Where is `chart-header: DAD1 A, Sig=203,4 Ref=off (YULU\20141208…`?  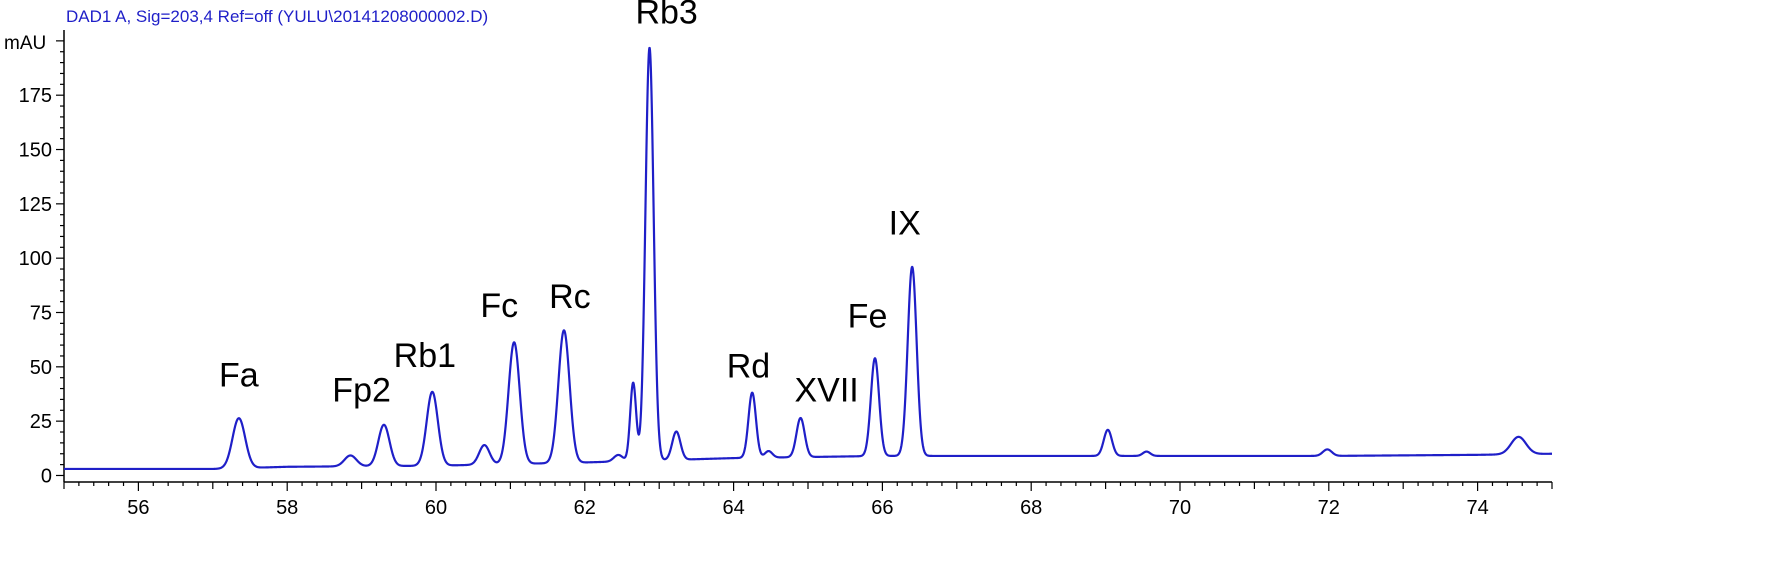 chart-header: DAD1 A, Sig=203,4 Ref=off (YULU\20141208… is located at coordinates (277, 16).